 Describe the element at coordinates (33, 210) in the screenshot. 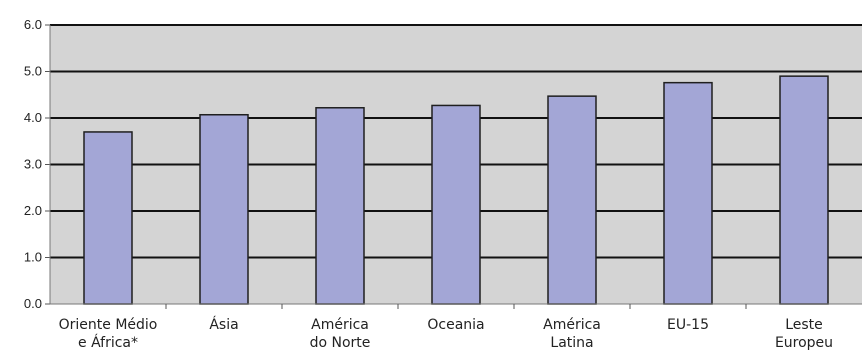

I see `y-tick-label: 2.0` at that location.